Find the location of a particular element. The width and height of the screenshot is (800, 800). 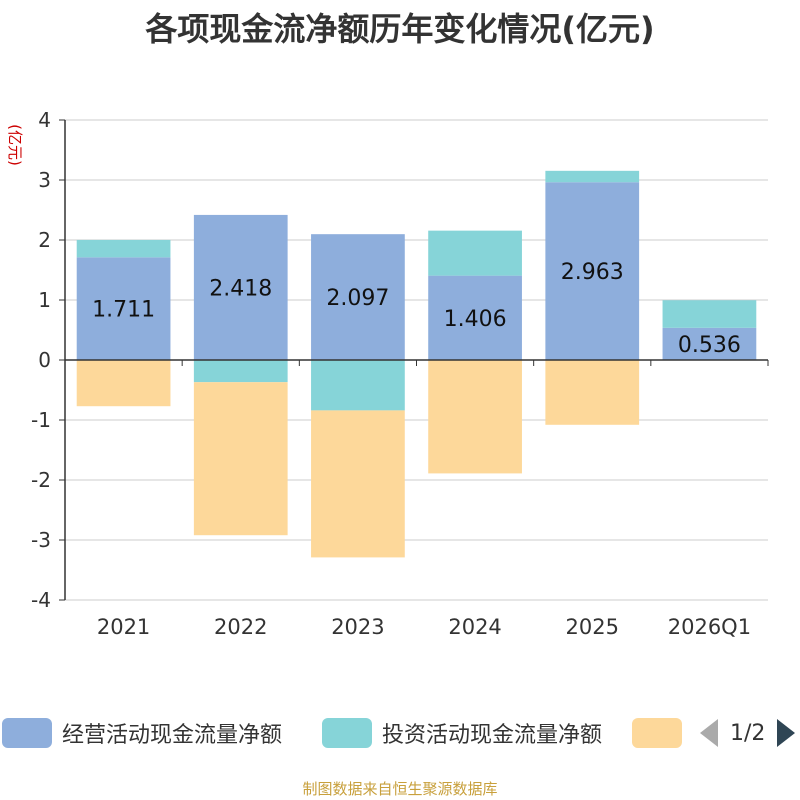

data-label-2021: 1.711 is located at coordinates (123, 310).